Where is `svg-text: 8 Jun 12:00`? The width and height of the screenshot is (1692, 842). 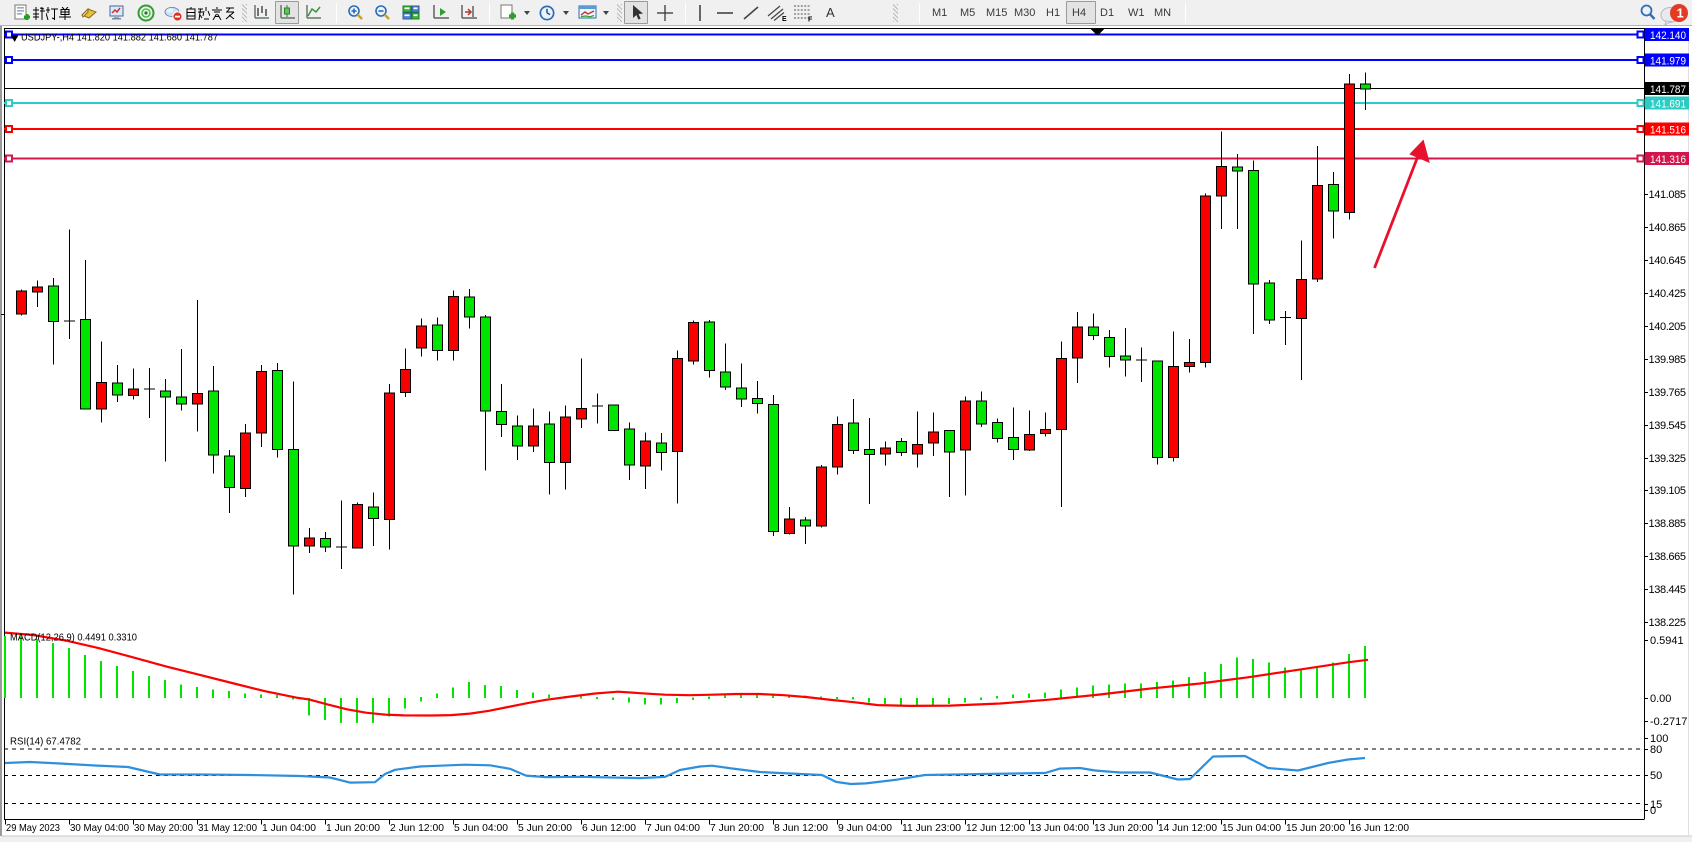 svg-text: 8 Jun 12:00 is located at coordinates (801, 828).